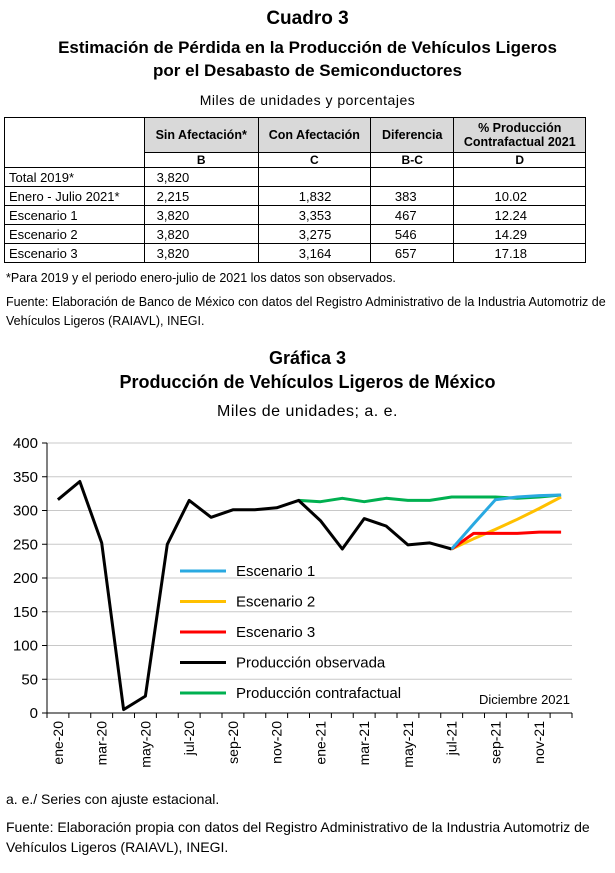 This screenshot has height=873, width=615. I want to click on cell-bc: 657, so click(412, 253).